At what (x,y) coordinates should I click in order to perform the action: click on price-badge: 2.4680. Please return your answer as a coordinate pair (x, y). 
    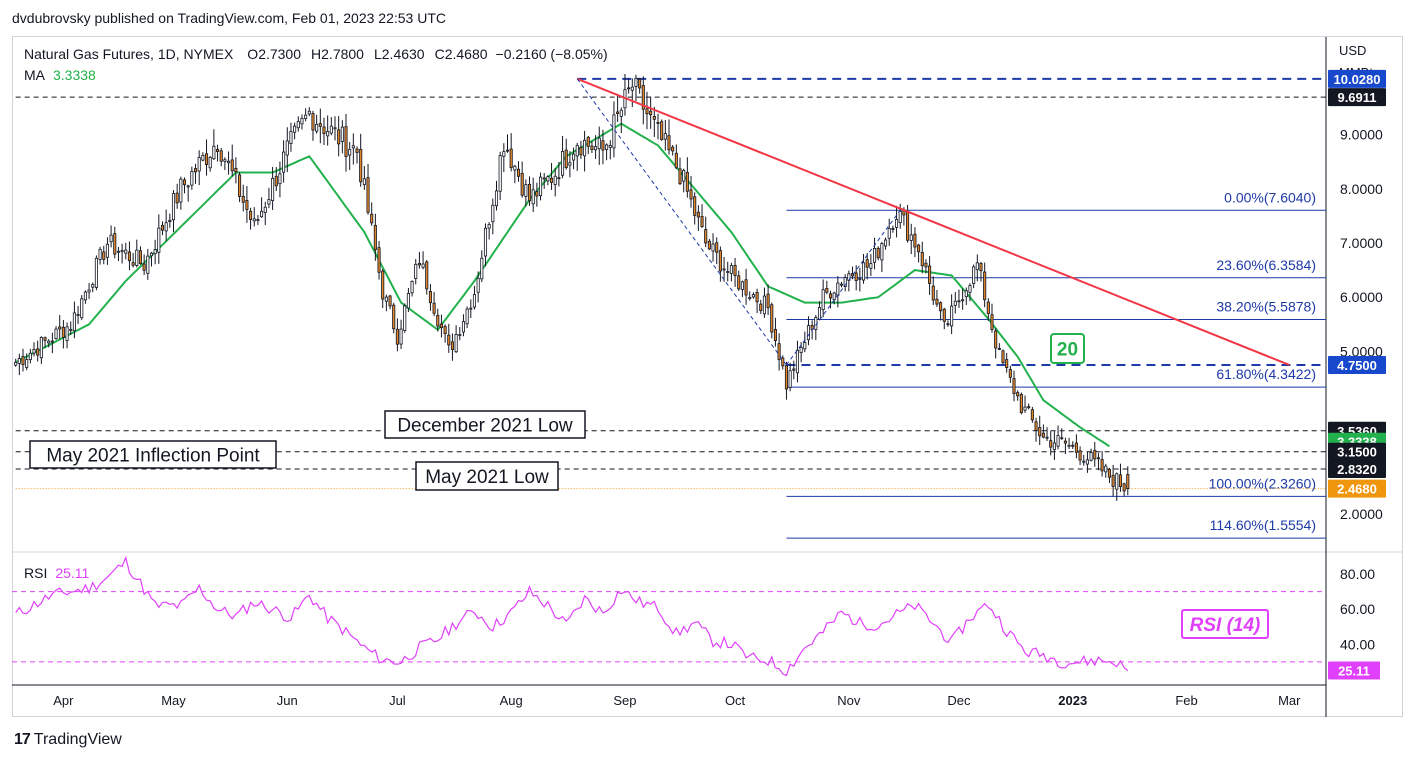
    Looking at the image, I should click on (1357, 488).